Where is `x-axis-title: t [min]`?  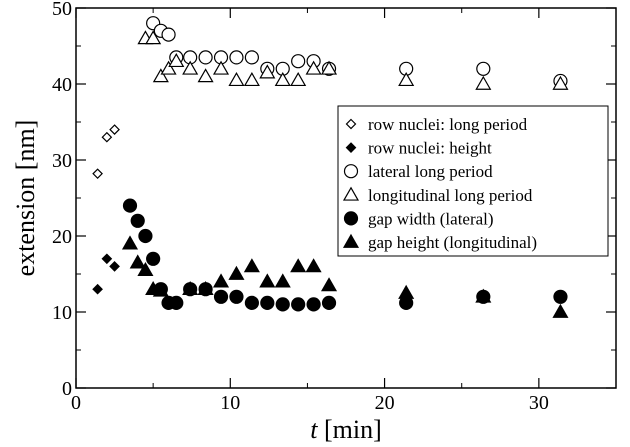
x-axis-title: t [min] is located at coordinates (346, 429).